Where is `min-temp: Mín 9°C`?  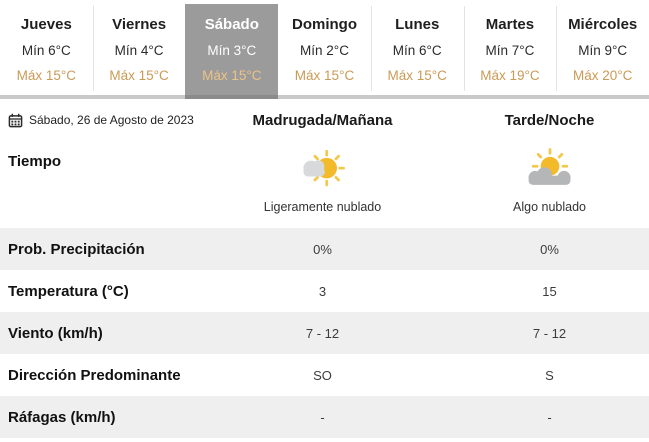 min-temp: Mín 9°C is located at coordinates (603, 50).